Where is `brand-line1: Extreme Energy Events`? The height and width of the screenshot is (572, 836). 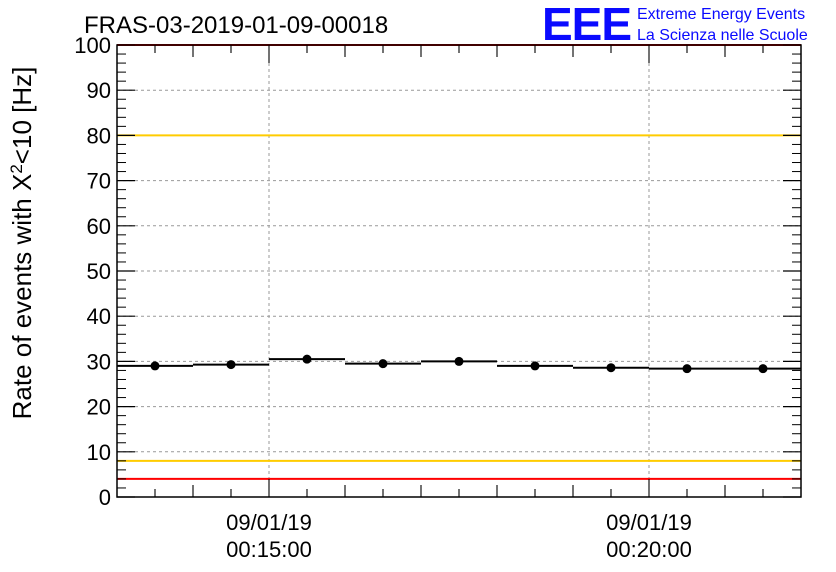 brand-line1: Extreme Energy Events is located at coordinates (721, 14).